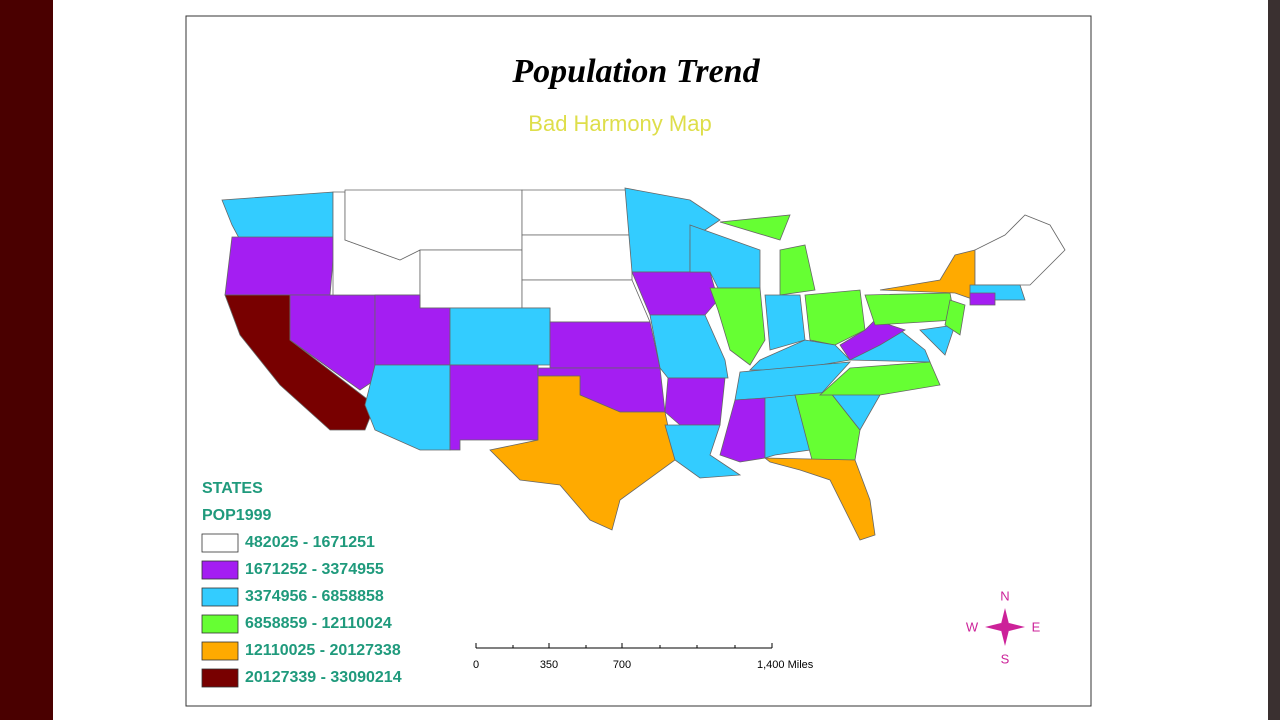 The width and height of the screenshot is (1280, 720). I want to click on left-strip, so click(26, 360).